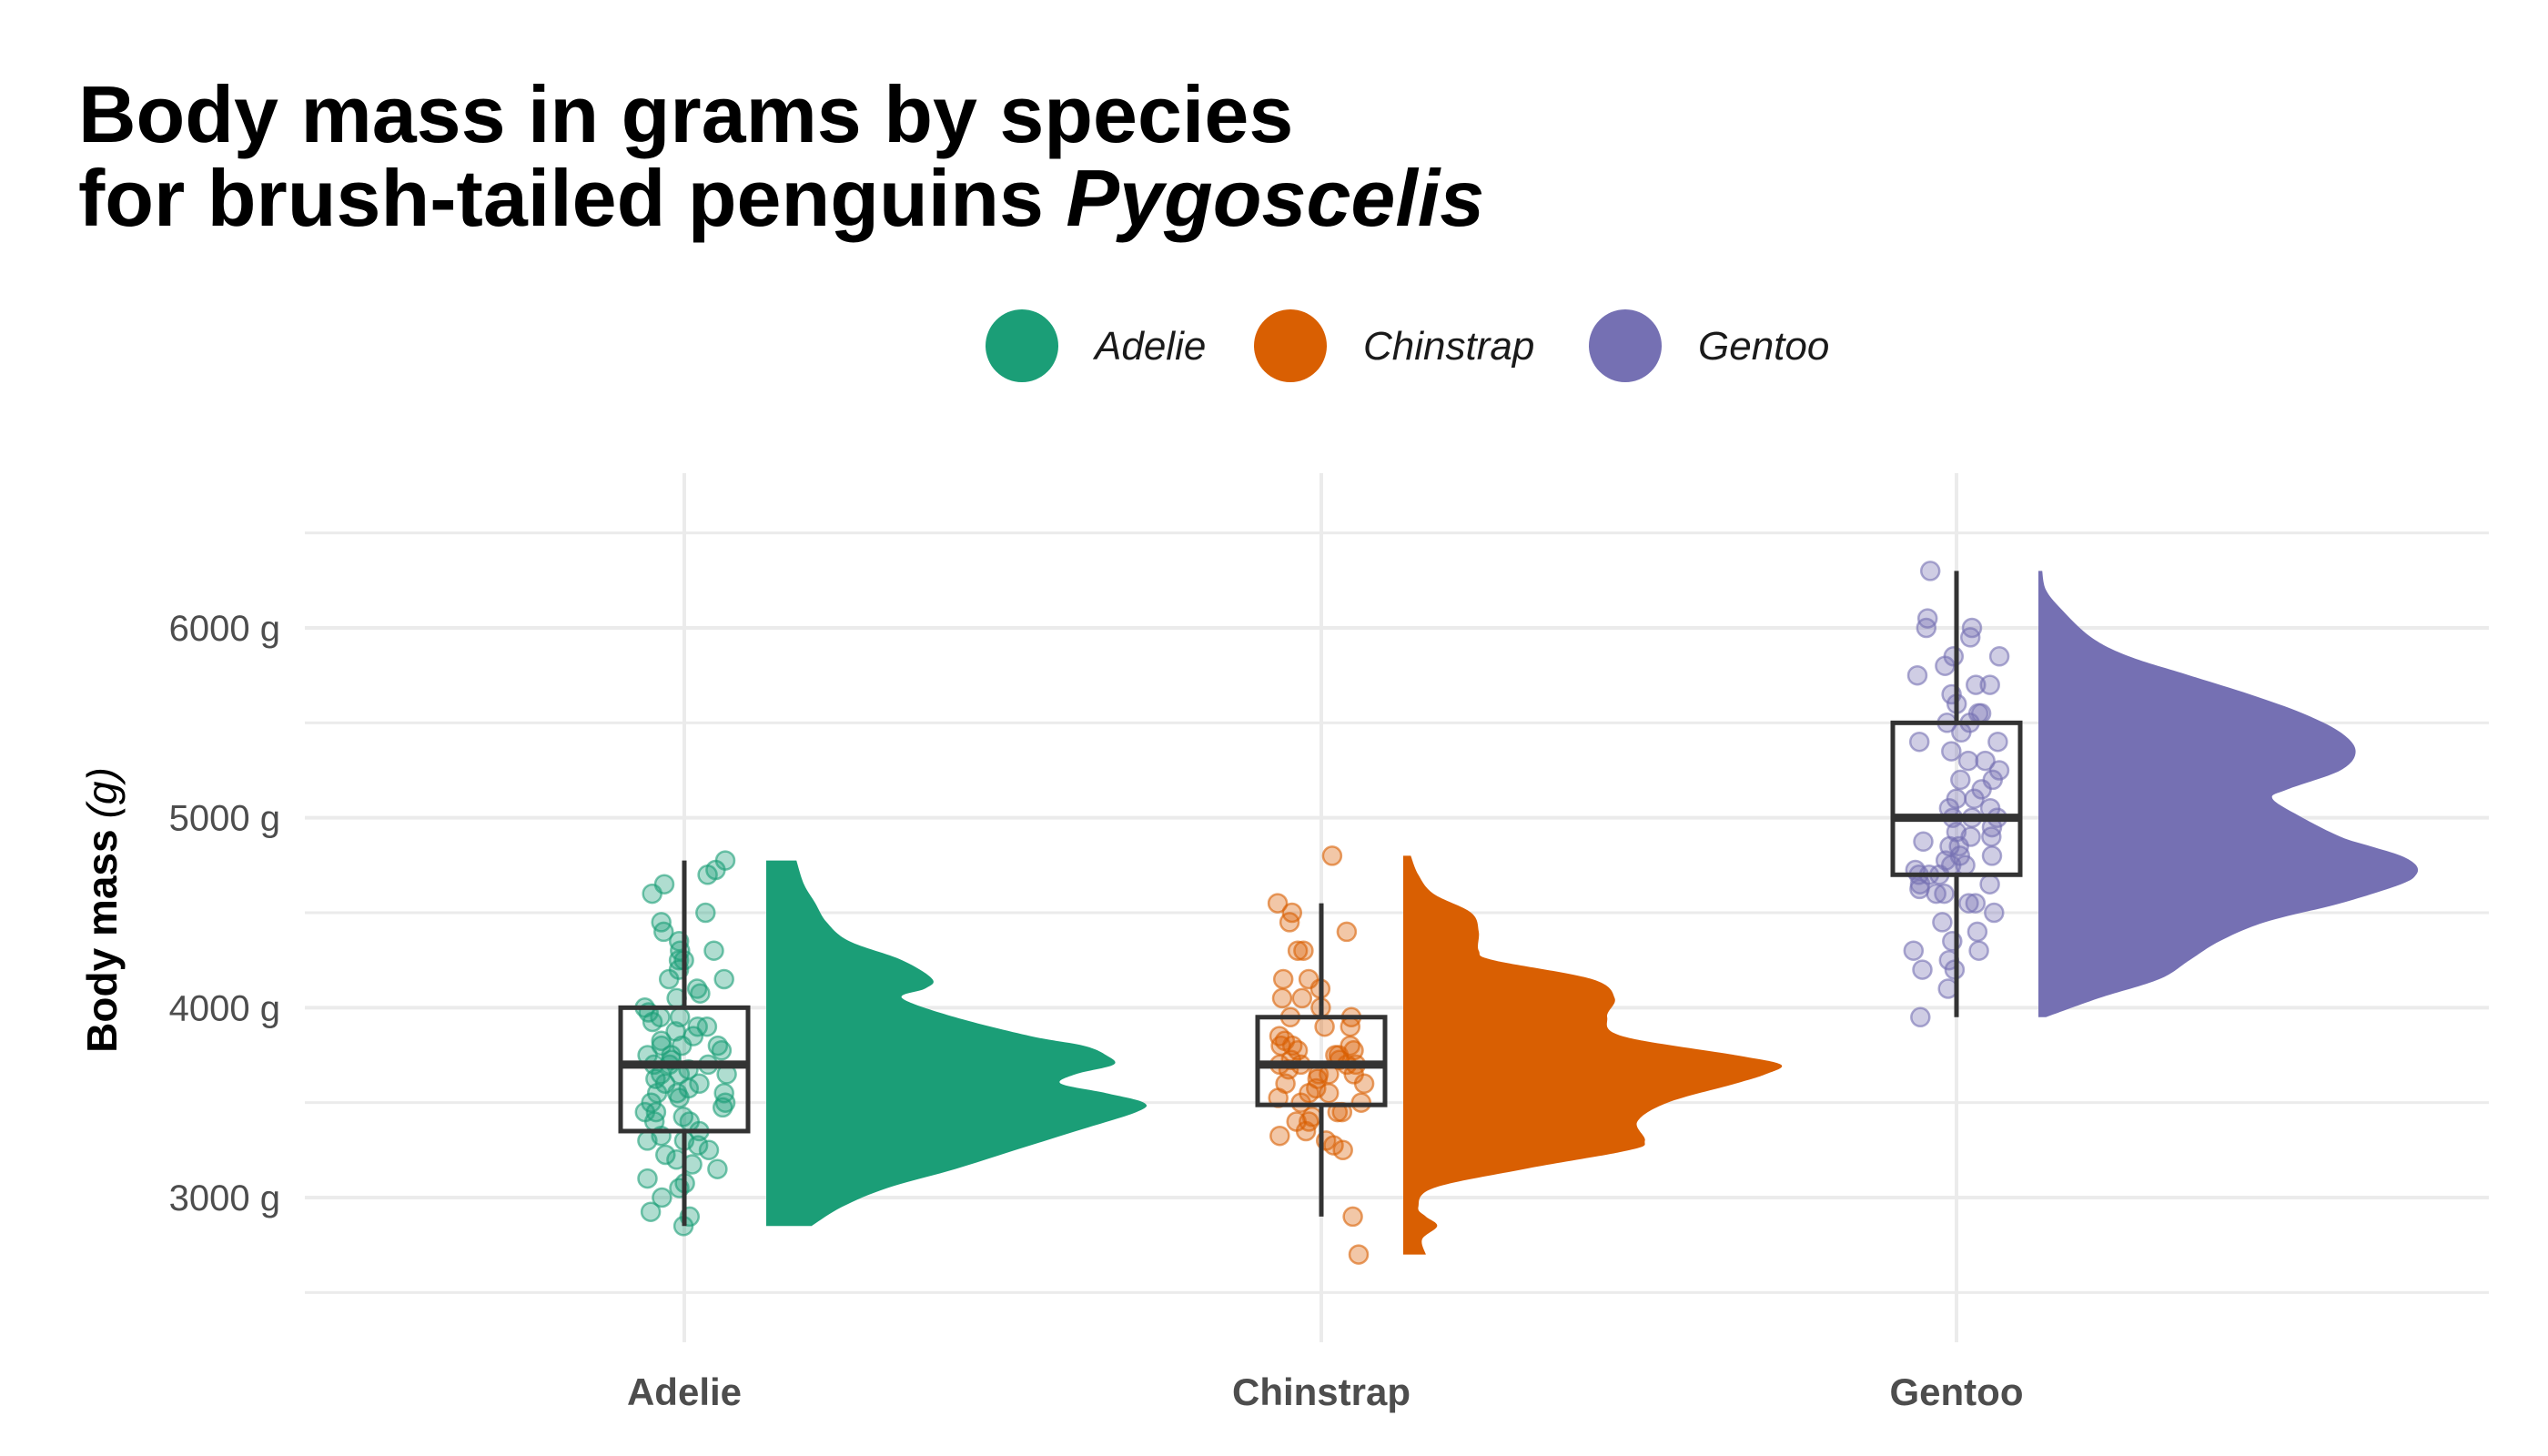 The image size is (2548, 1456). I want to click on chart-title-line-2: for brush-tailed penguins Pygoscelis, so click(781, 198).